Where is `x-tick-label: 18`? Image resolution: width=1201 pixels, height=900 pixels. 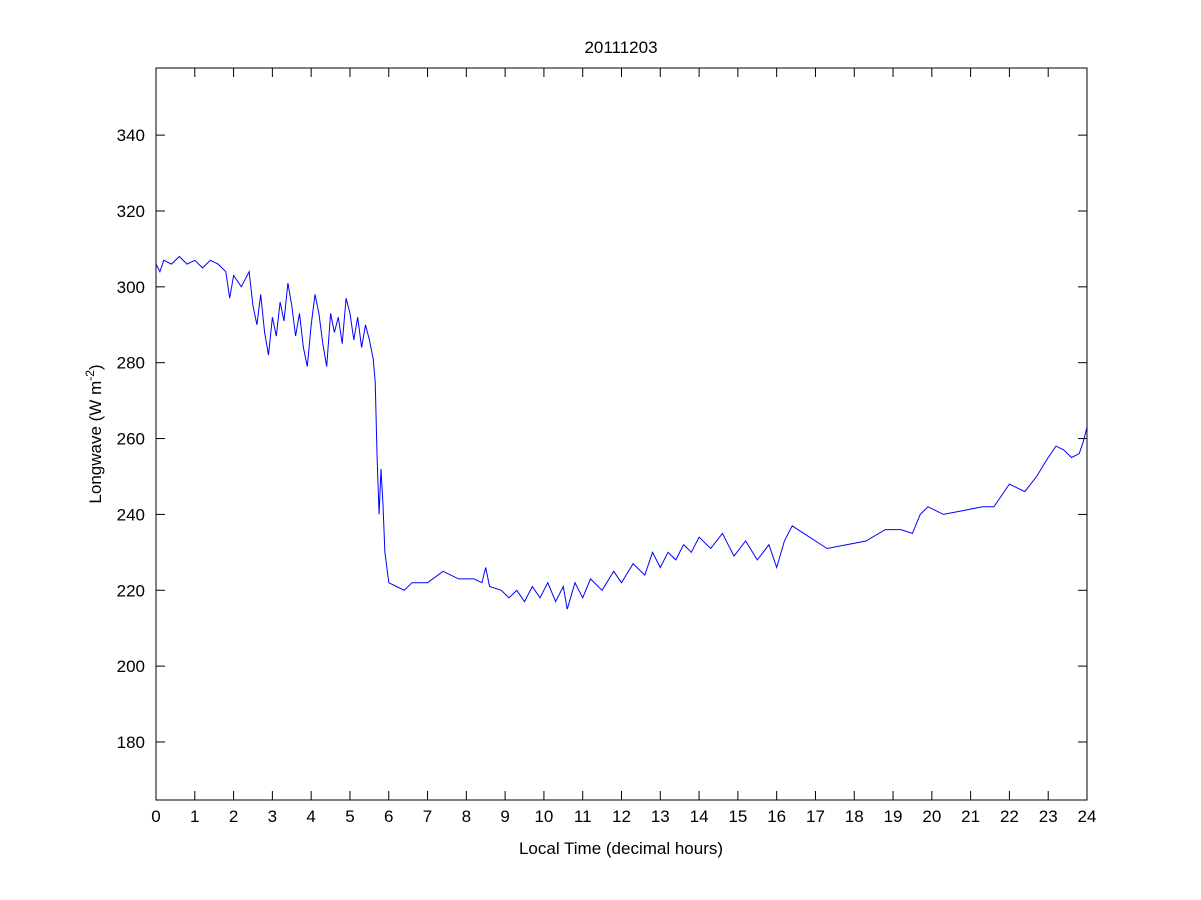
x-tick-label: 18 is located at coordinates (854, 816).